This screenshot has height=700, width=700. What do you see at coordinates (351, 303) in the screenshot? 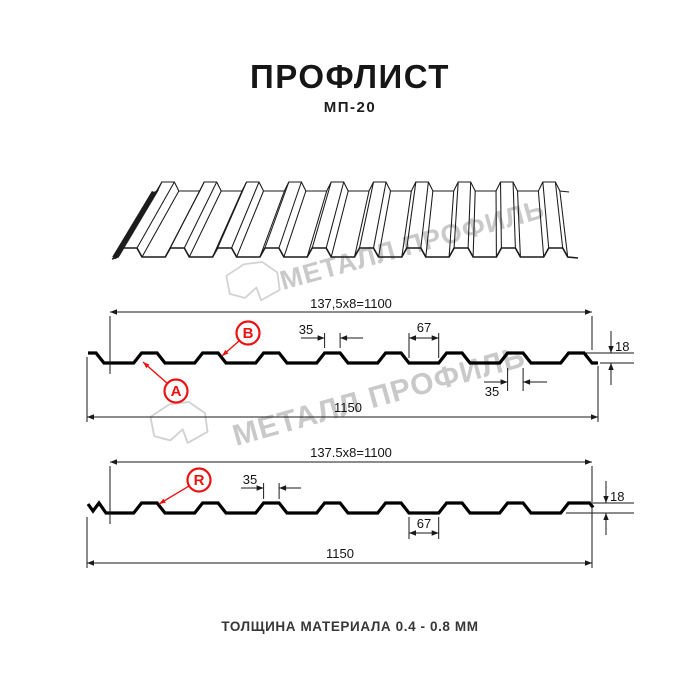
I see `dim-coverage-width: 137,5x8=1100` at bounding box center [351, 303].